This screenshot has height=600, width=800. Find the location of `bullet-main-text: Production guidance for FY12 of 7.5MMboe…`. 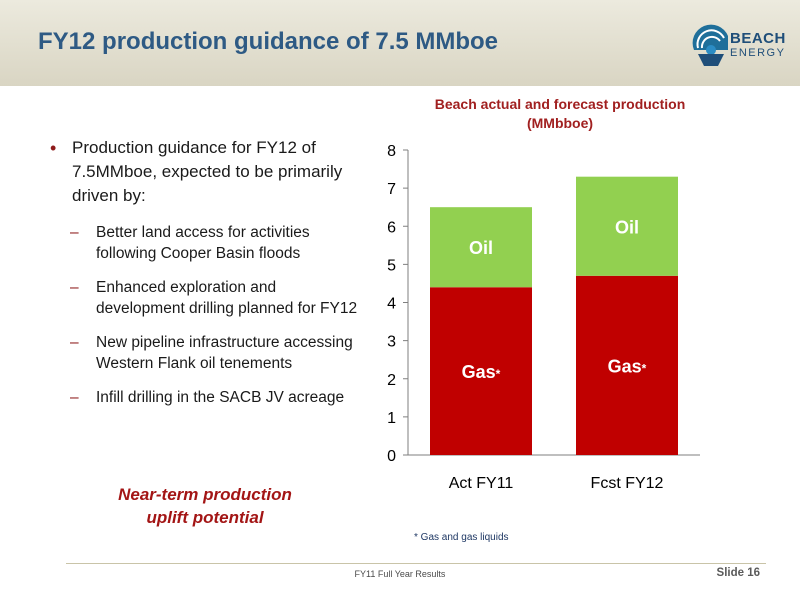

bullet-main-text: Production guidance for FY12 of 7.5MMboe… is located at coordinates (207, 171).